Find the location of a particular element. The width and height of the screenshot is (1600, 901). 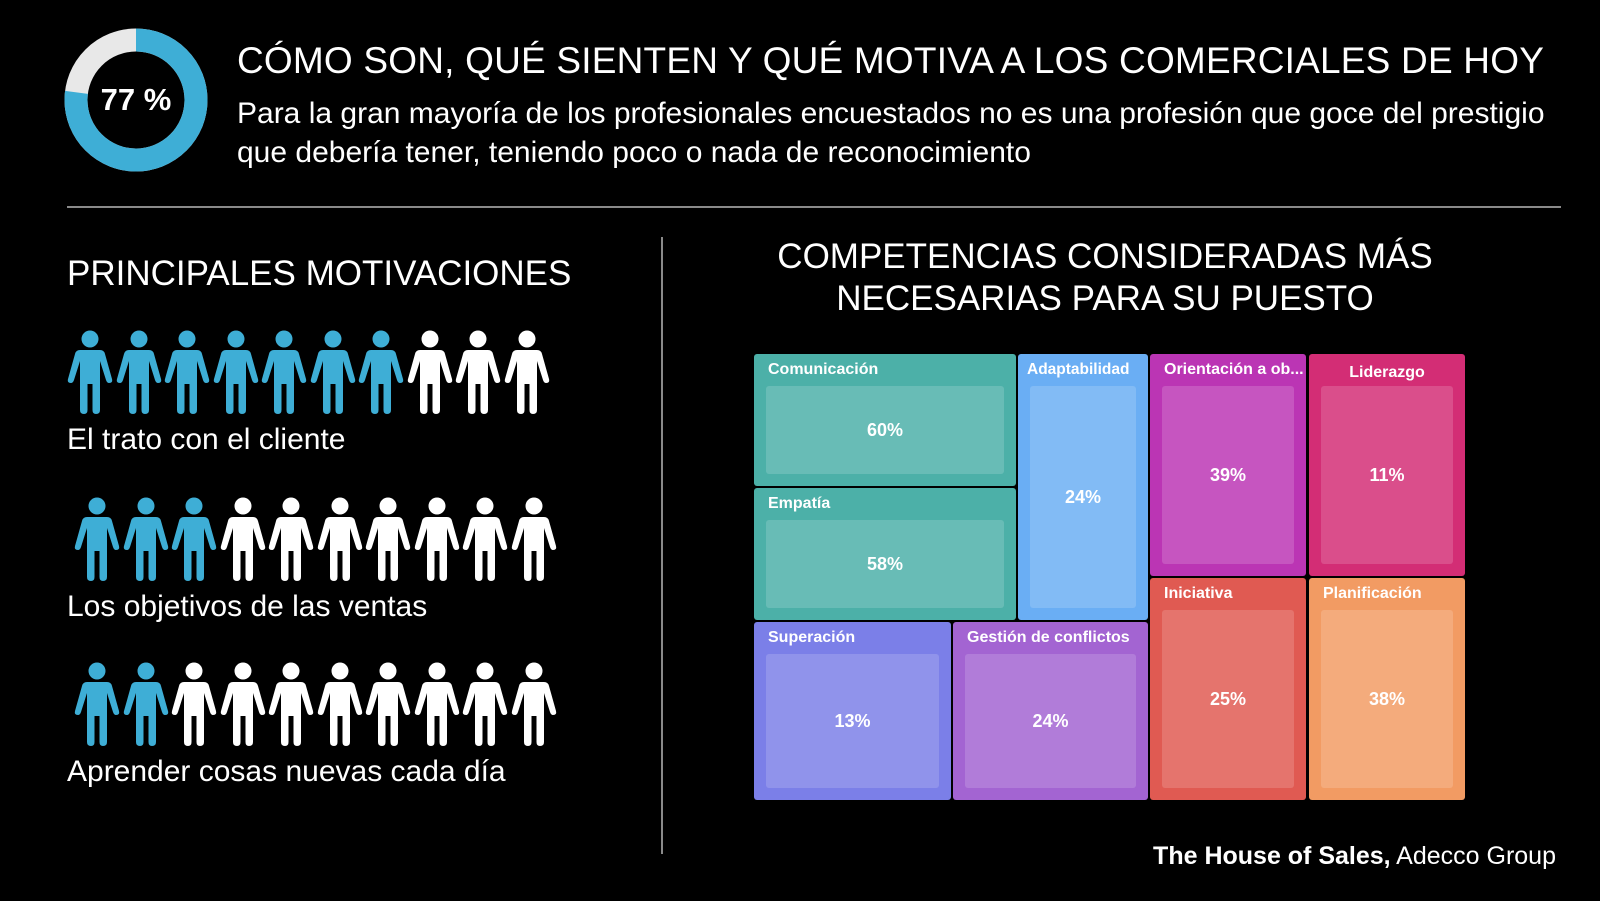

competencies-title-line1: COMPETENCIAS CONSIDERADAS MÁS is located at coordinates (1105, 256).